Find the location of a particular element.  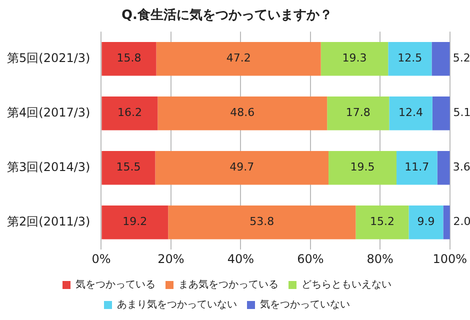

data-label: 12.5 is located at coordinates (410, 58).